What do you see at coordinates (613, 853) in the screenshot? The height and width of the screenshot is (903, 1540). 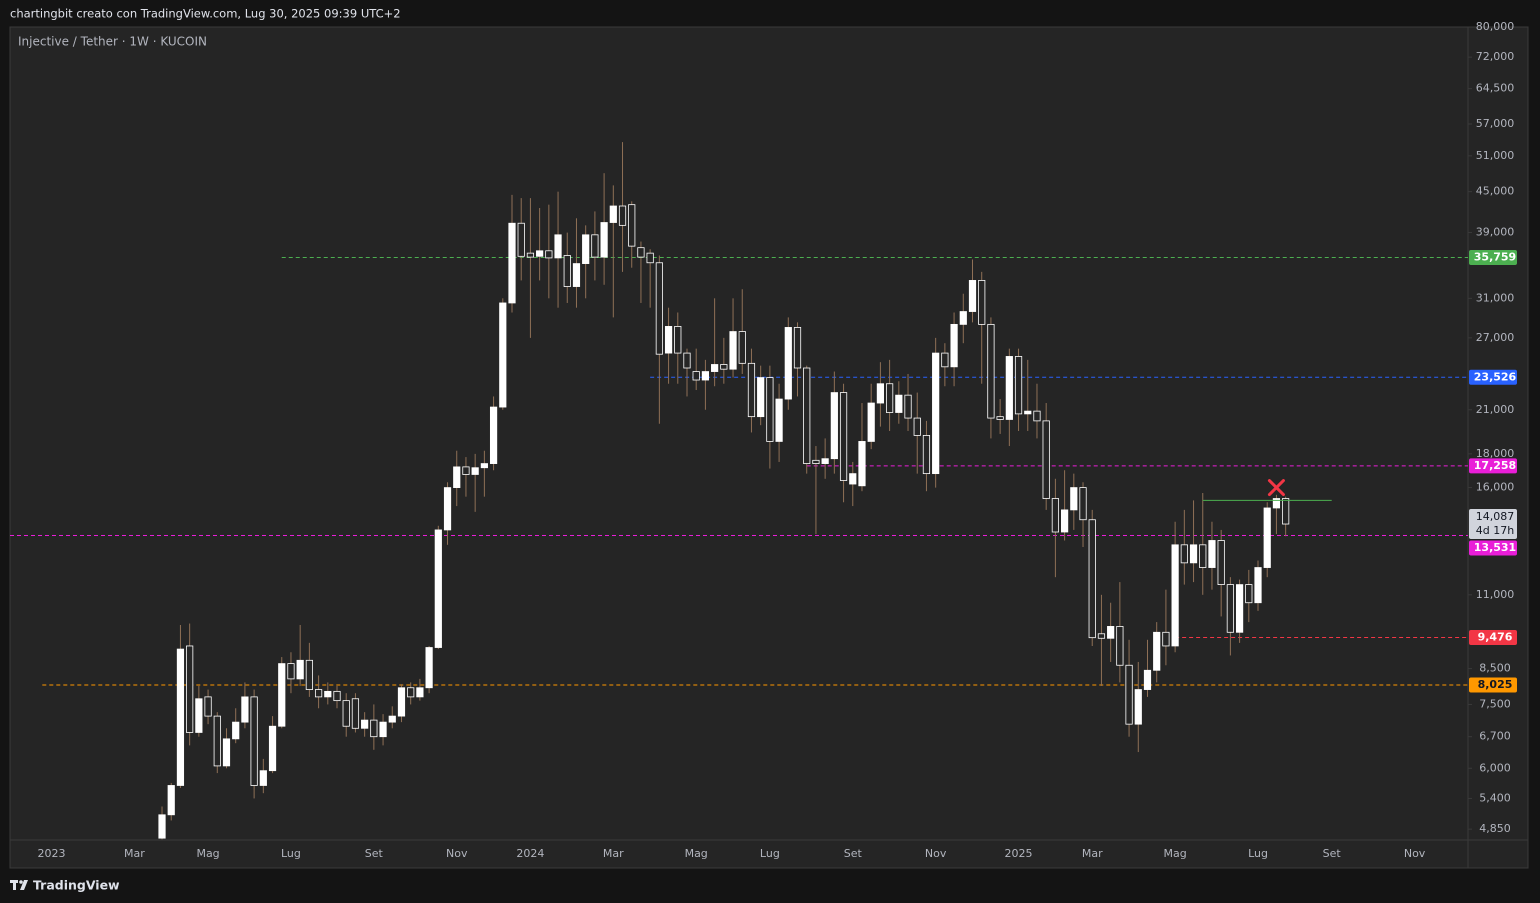 I see `x-tick-label: Mar` at bounding box center [613, 853].